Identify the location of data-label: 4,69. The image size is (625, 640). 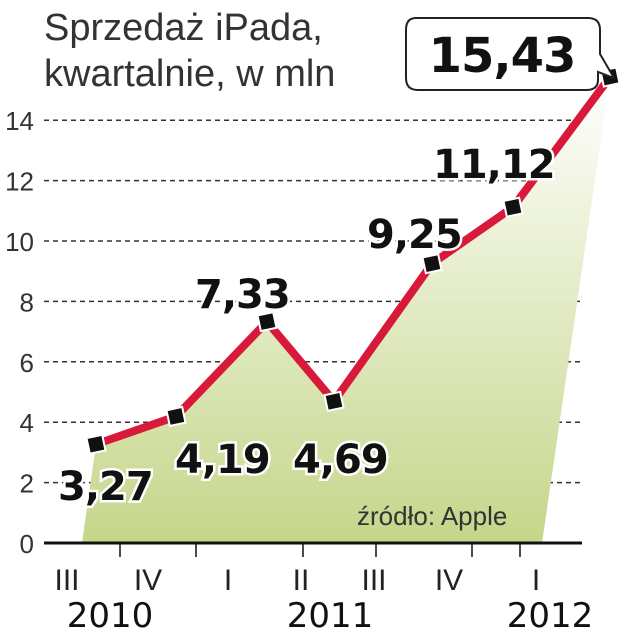
(340, 460).